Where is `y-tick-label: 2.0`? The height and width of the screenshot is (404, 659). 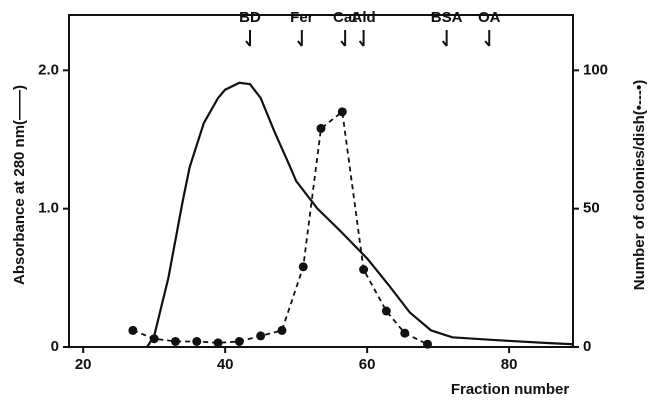
y-tick-label: 2.0 is located at coordinates (48, 69).